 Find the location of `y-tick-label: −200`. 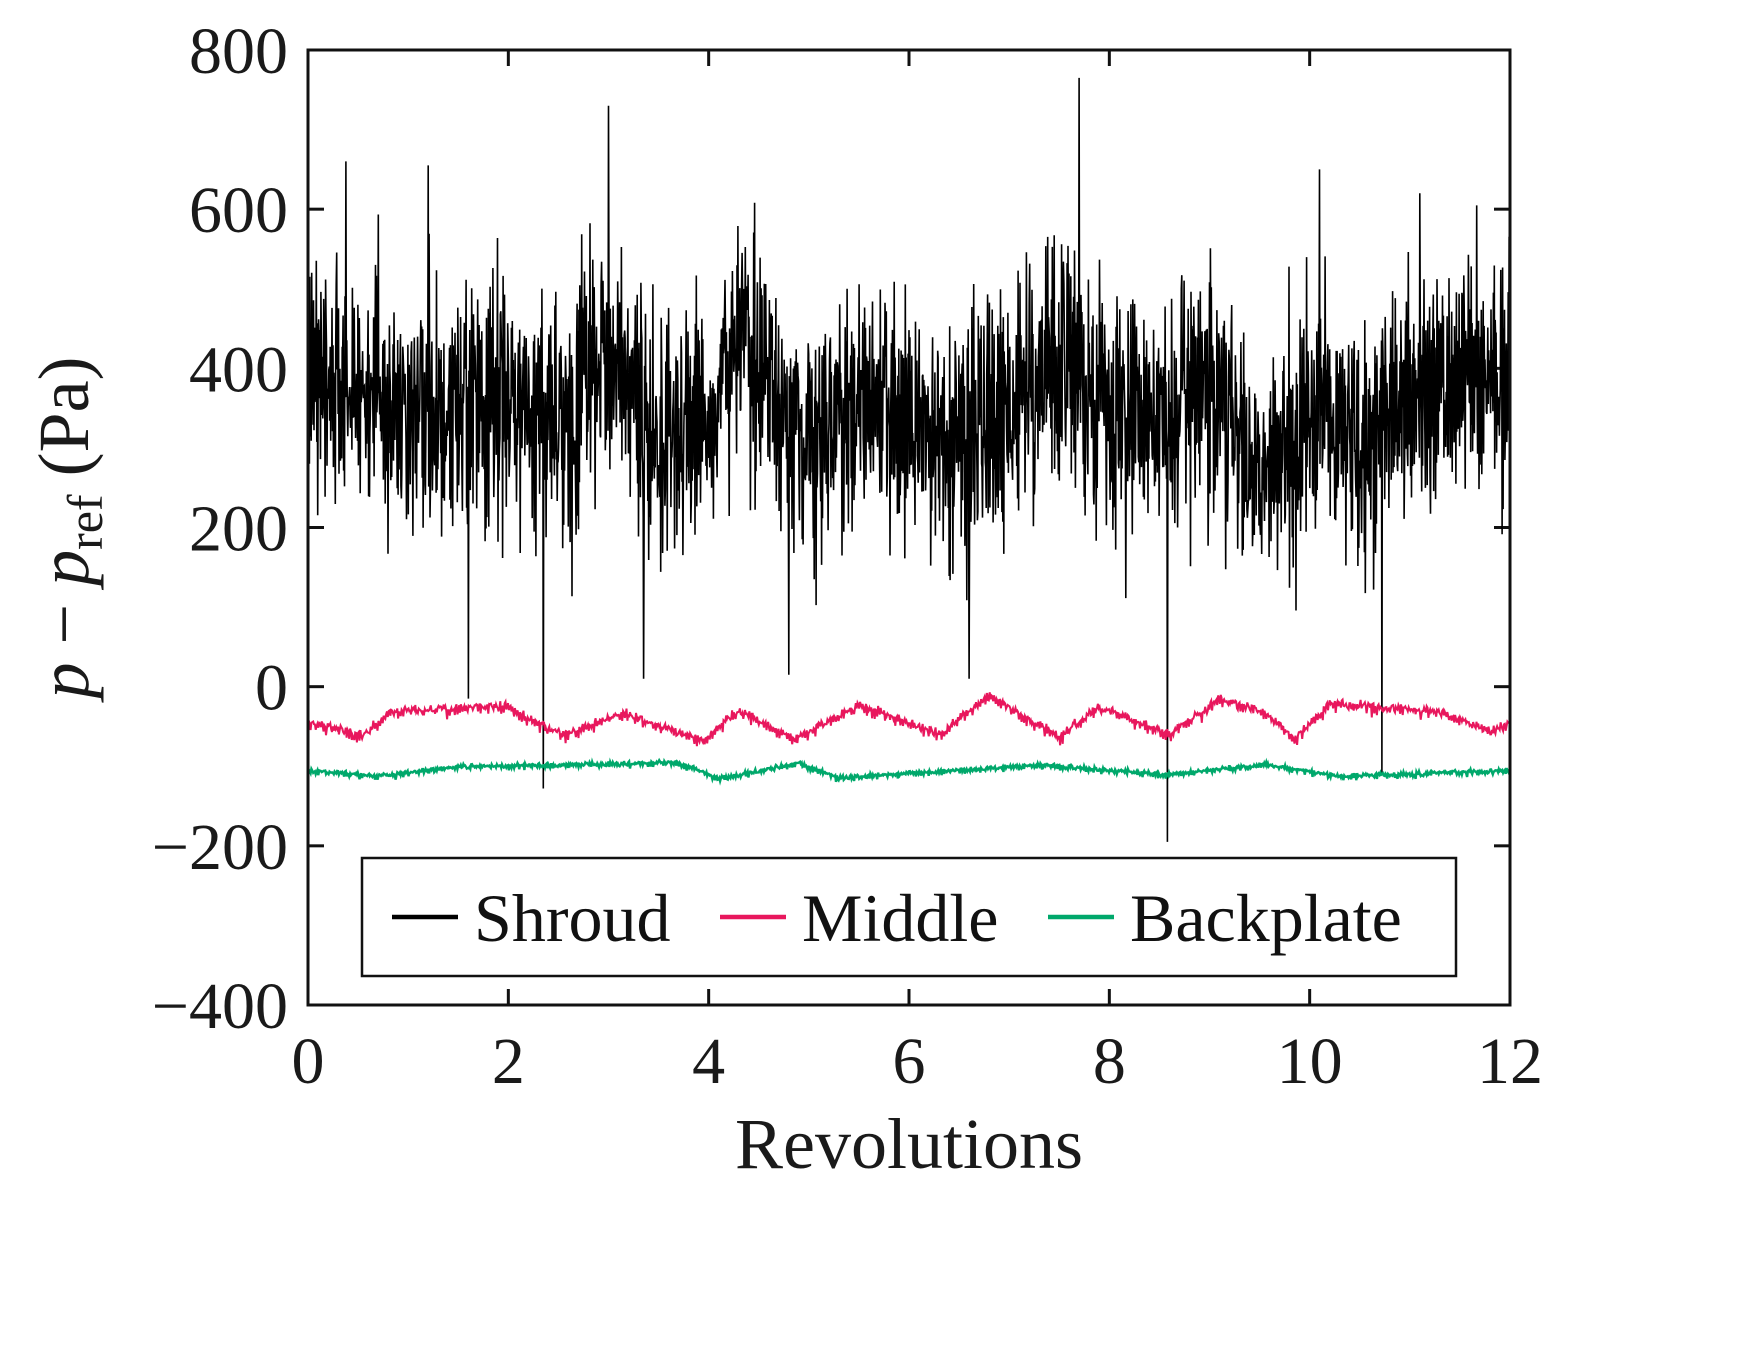

y-tick-label: −200 is located at coordinates (220, 847).